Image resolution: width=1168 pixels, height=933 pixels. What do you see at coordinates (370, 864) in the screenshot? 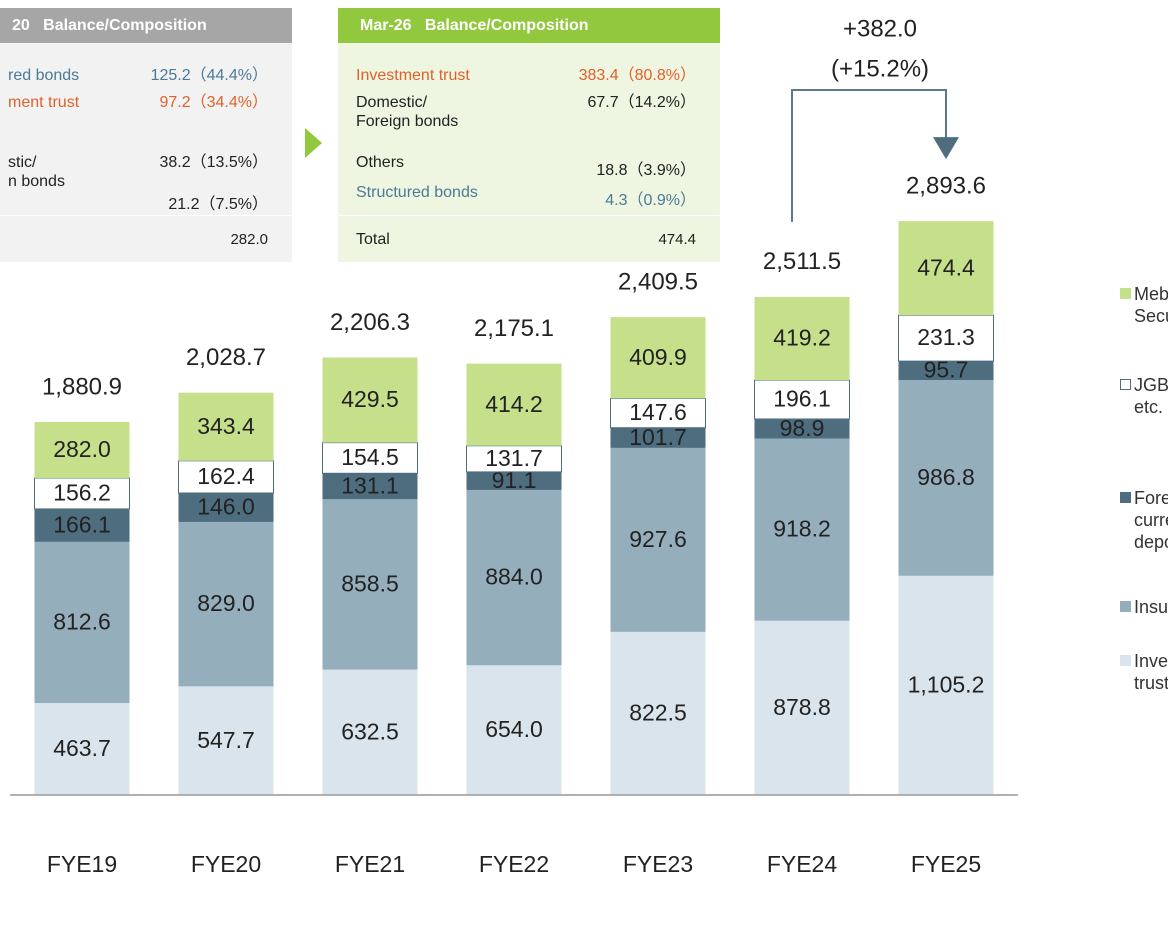
I see `x-tick-label: FYE21` at bounding box center [370, 864].